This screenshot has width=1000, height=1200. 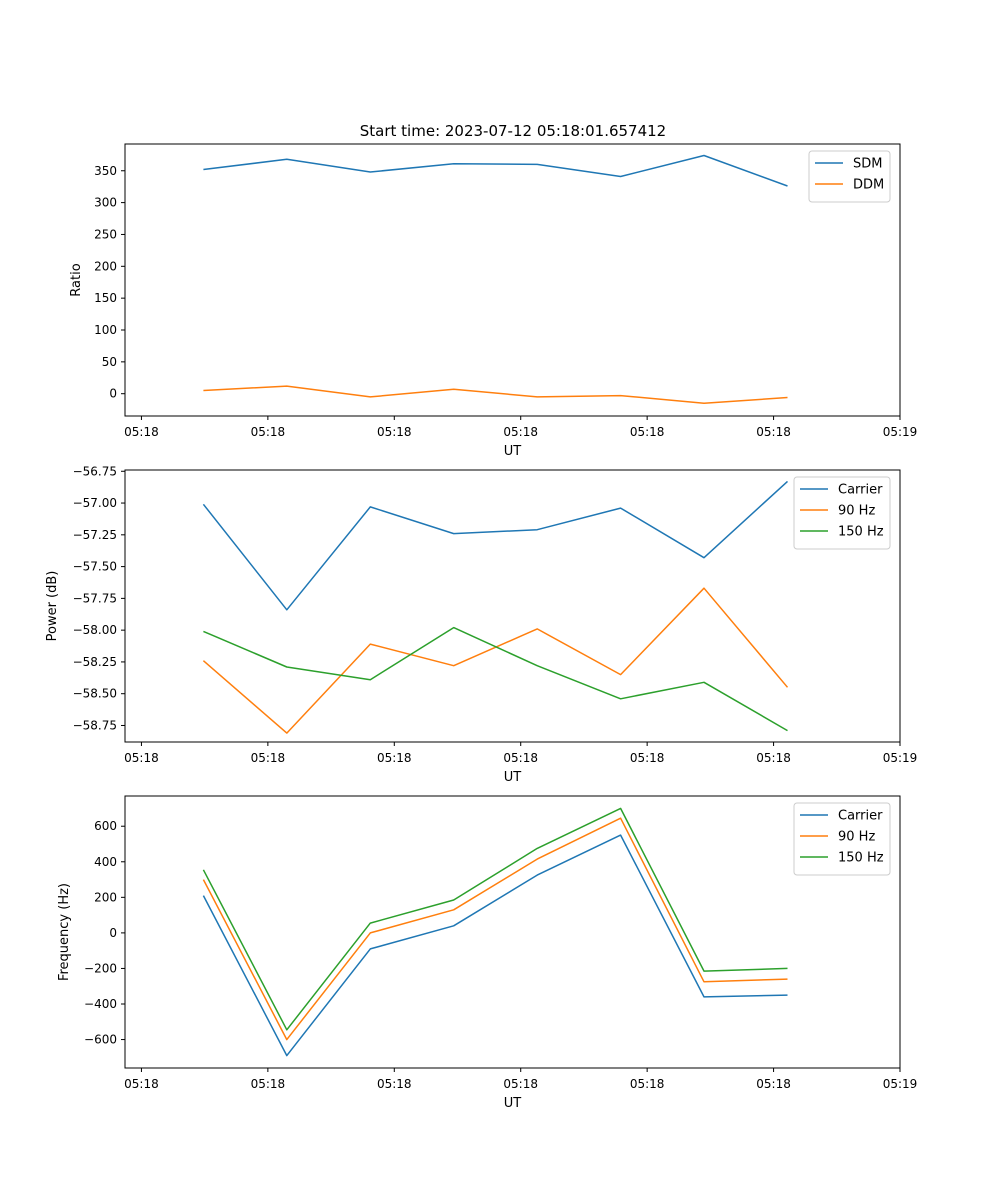 I want to click on y-tick-label: −56.75, so click(x=95, y=471).